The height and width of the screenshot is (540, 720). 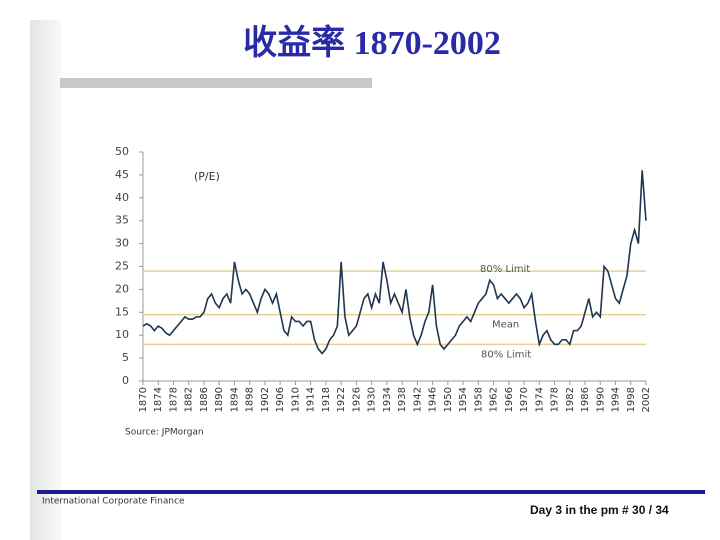 I want to click on x-tick-label: 1874, so click(x=158, y=399).